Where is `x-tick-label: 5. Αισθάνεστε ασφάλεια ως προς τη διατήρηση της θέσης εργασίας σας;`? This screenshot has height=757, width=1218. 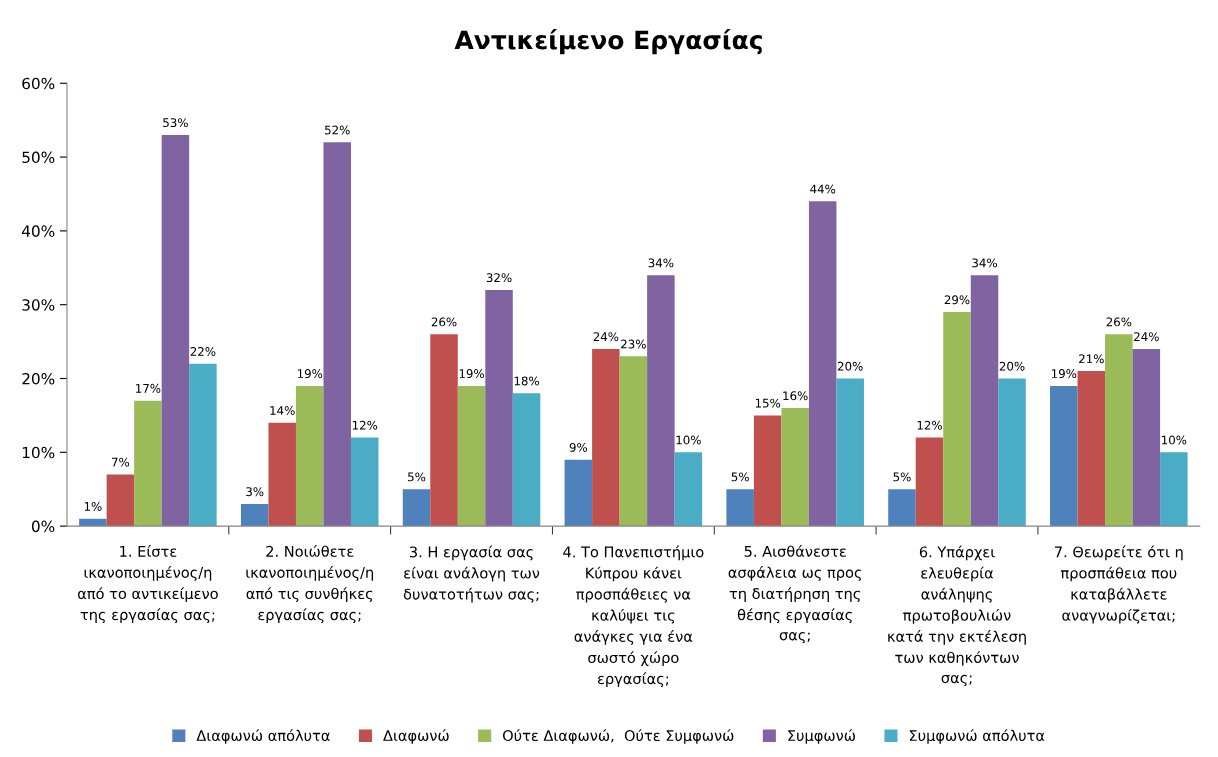
x-tick-label: 5. Αισθάνεστε ασφάλεια ως προς τη διατήρηση της θέσης εργασίας σας; is located at coordinates (795, 594).